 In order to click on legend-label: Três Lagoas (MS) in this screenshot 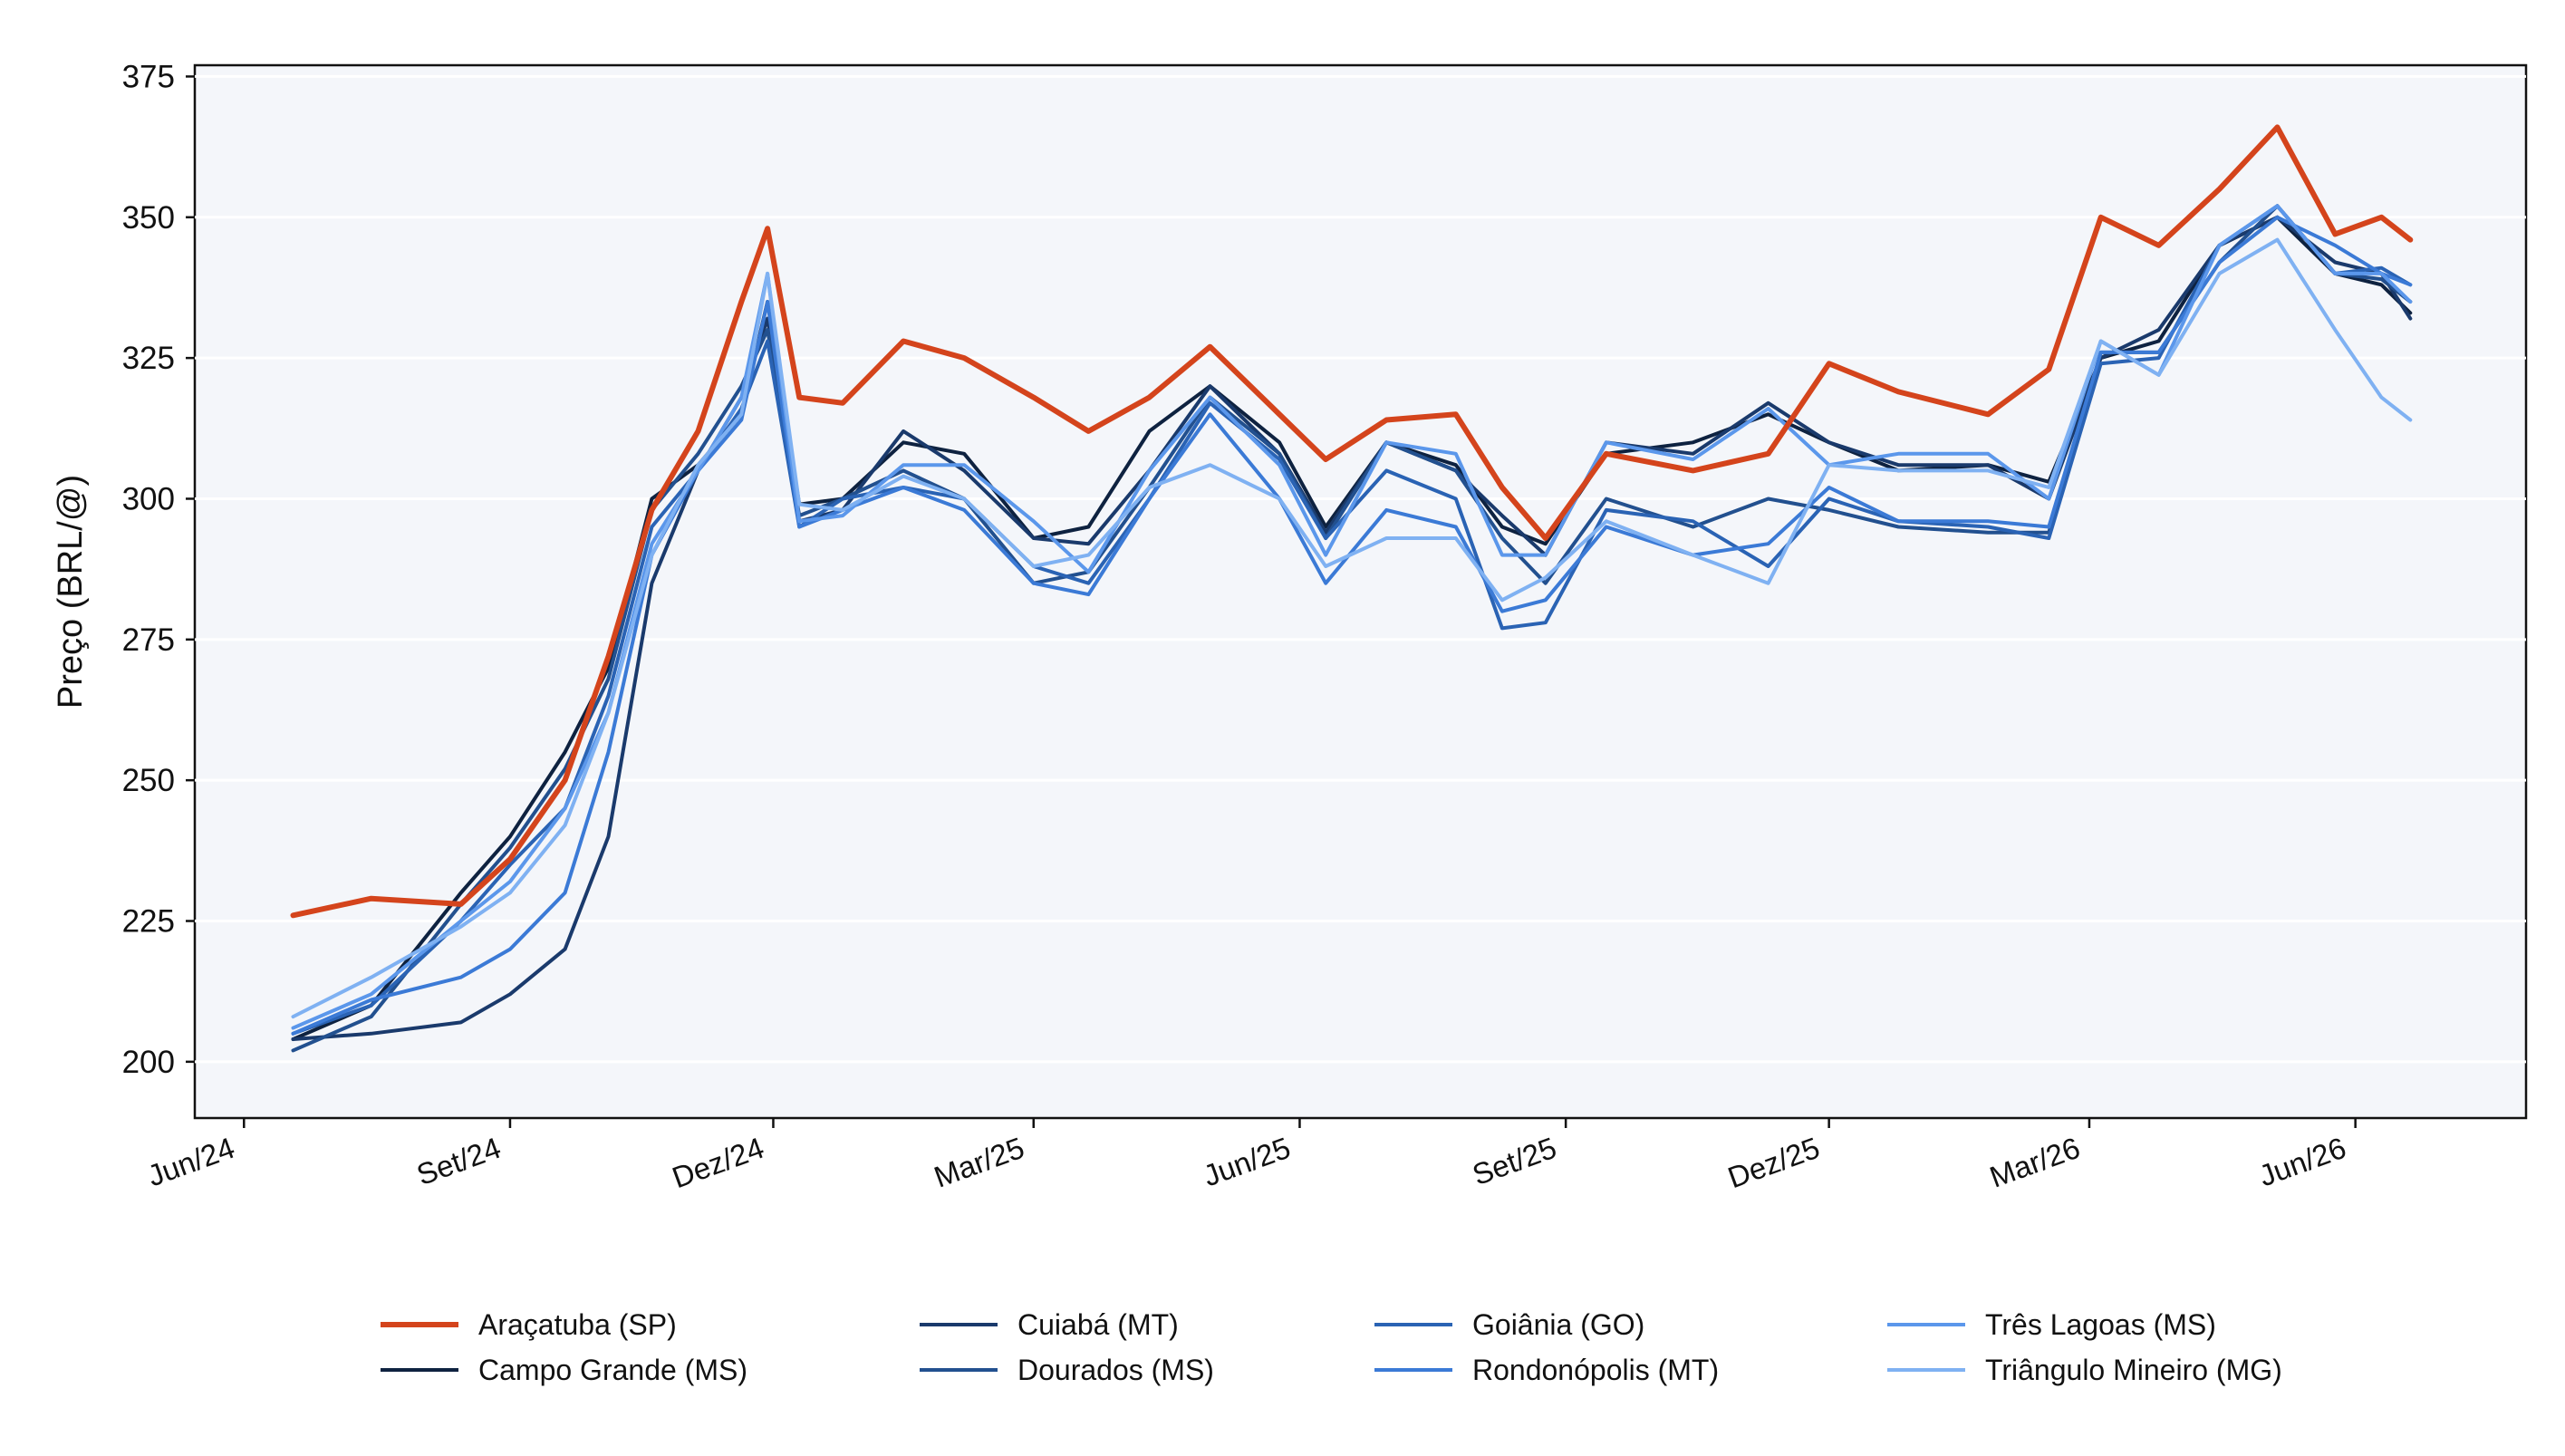, I will do `click(2100, 1324)`.